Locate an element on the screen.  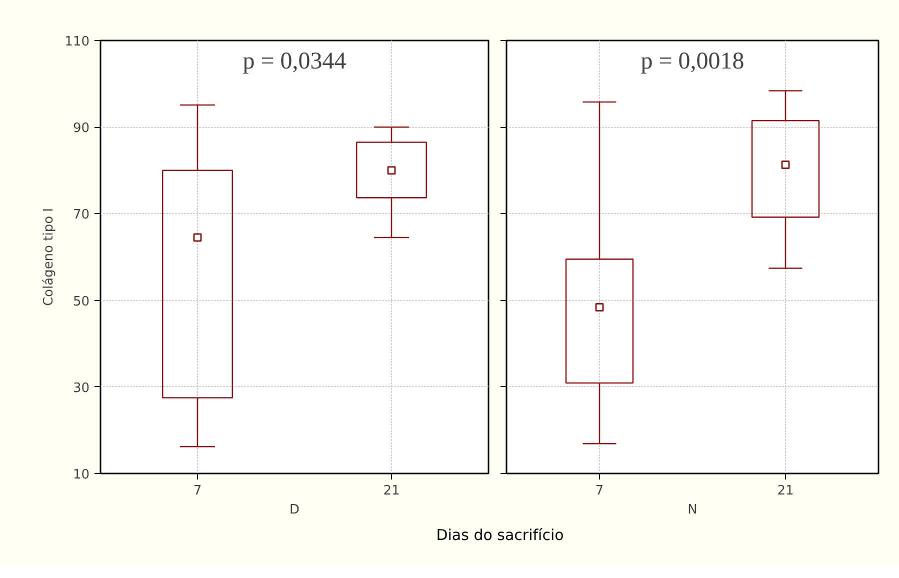
y-tick-label: 10 is located at coordinates (81, 475).